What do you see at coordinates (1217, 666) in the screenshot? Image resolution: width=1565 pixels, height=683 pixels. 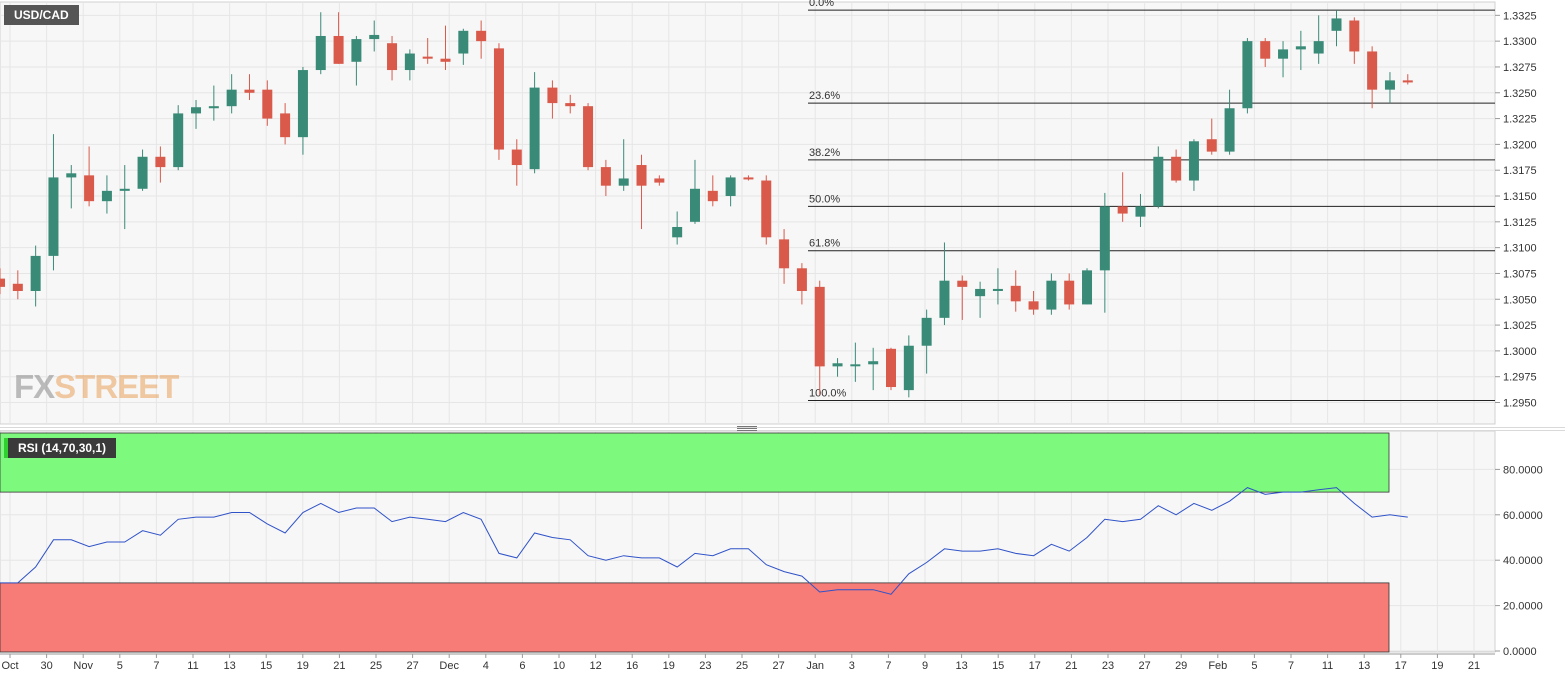 I see `x-axis-tick-label: Feb` at bounding box center [1217, 666].